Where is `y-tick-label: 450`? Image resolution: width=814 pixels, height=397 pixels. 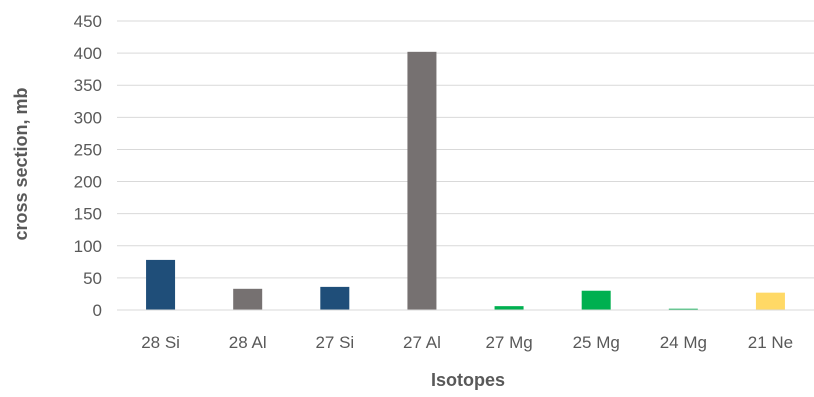 y-tick-label: 450 is located at coordinates (88, 21).